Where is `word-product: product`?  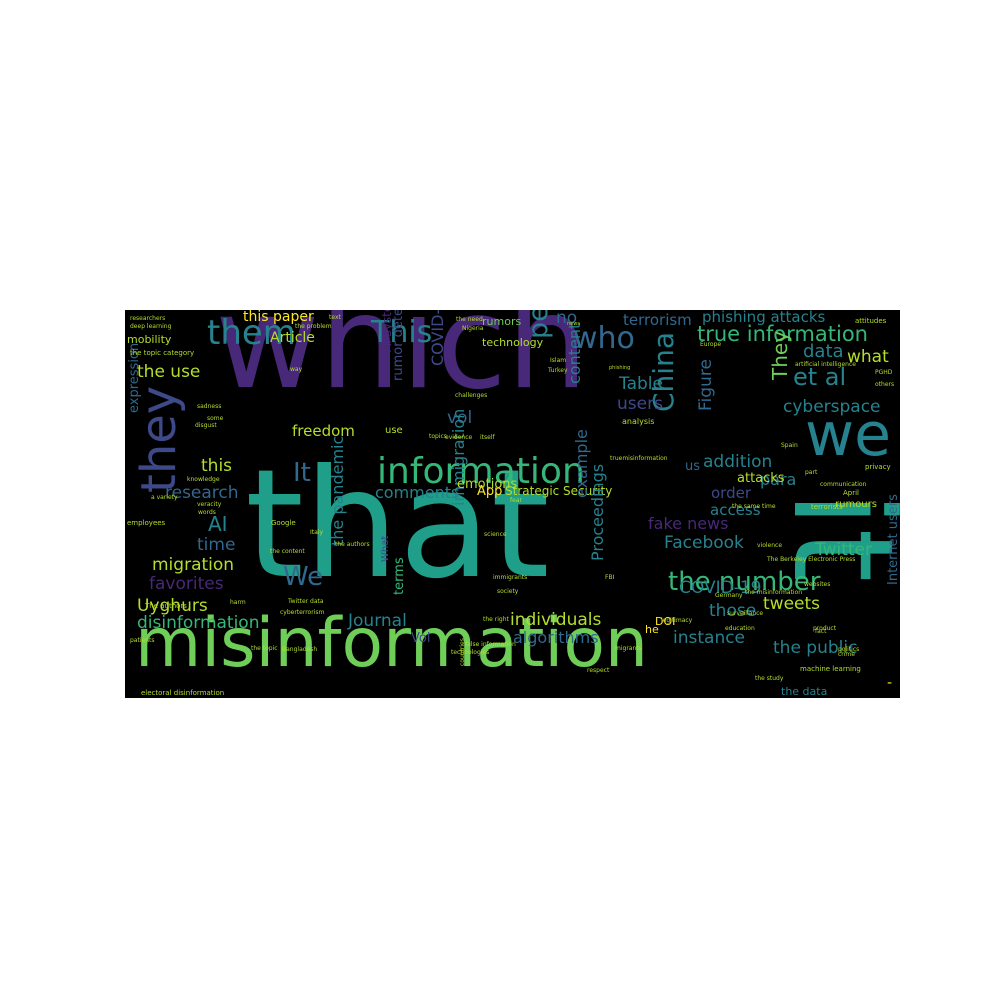 word-product: product is located at coordinates (825, 628).